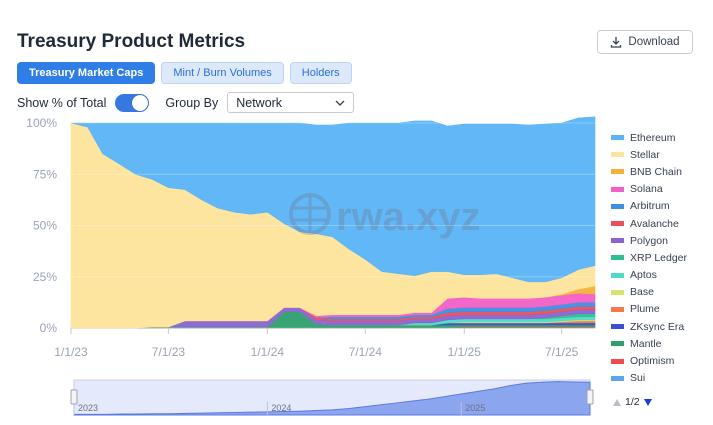 The width and height of the screenshot is (713, 425). What do you see at coordinates (45, 226) in the screenshot?
I see `y-tick-label: 50%` at bounding box center [45, 226].